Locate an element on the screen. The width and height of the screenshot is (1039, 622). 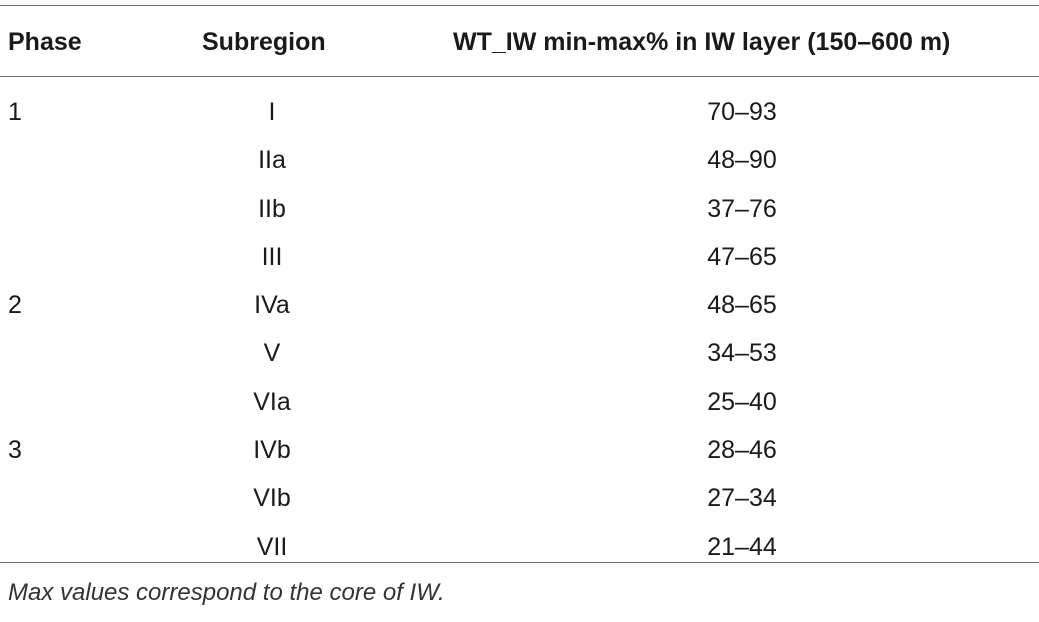
table-row: IIa 48–90 is located at coordinates (519, 160).